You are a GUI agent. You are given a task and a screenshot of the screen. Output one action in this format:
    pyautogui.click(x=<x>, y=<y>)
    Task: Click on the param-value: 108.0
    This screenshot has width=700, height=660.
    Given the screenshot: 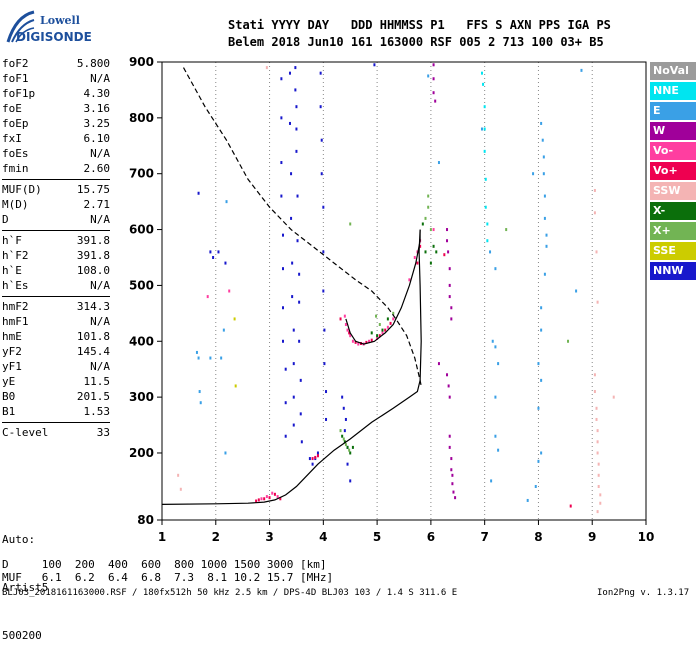 What is the action you would take?
    pyautogui.click(x=93, y=270)
    